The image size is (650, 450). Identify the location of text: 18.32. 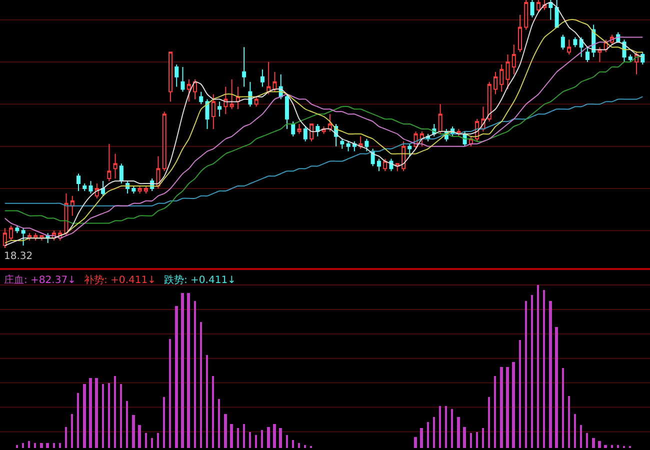
(18, 256).